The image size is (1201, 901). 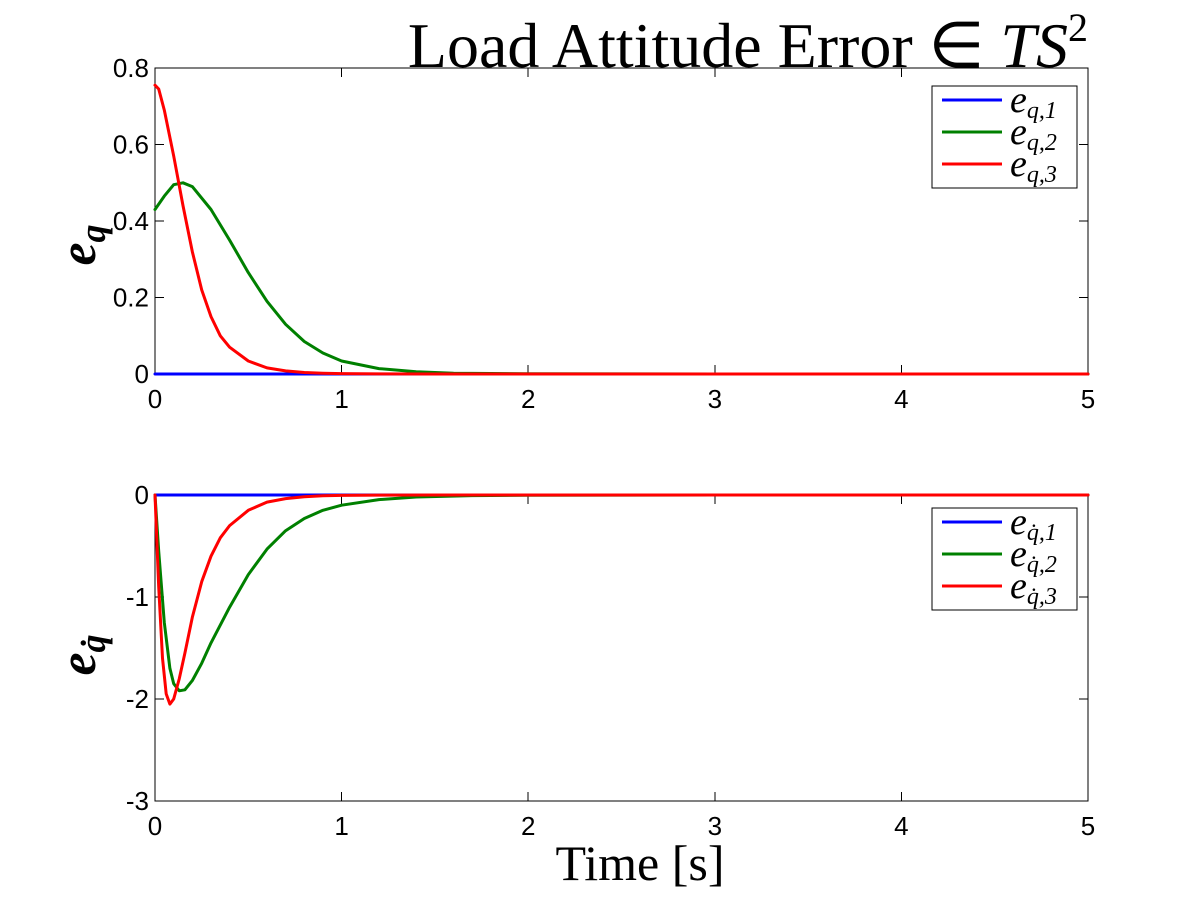 I want to click on ylabel-bottom-sub: q̇, so click(x=93, y=643).